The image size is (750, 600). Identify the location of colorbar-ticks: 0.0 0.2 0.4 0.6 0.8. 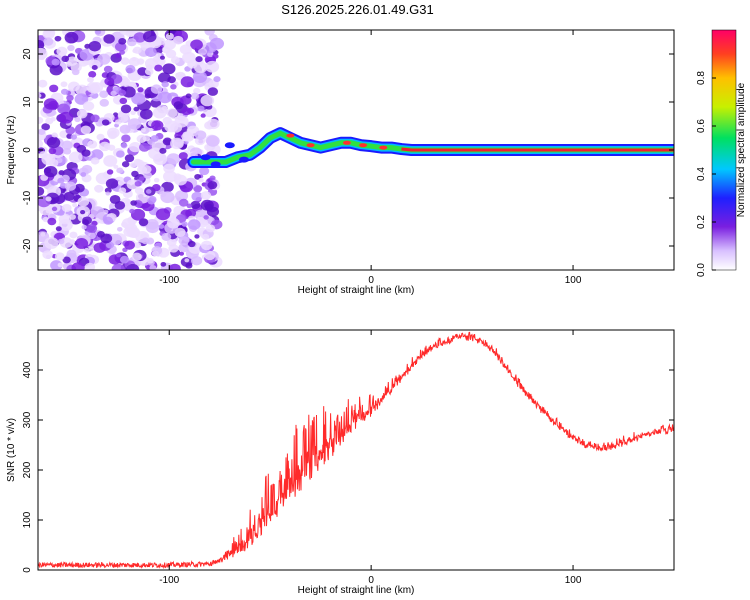
(706, 174).